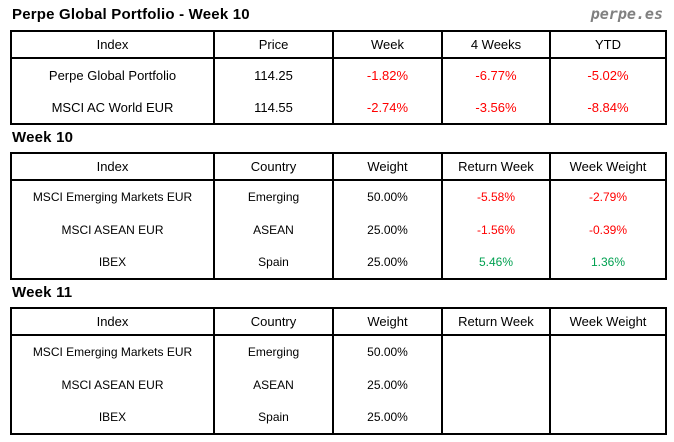 This screenshot has width=674, height=442. Describe the element at coordinates (495, 229) in the screenshot. I see `cell-return-week: -1.56%` at that location.